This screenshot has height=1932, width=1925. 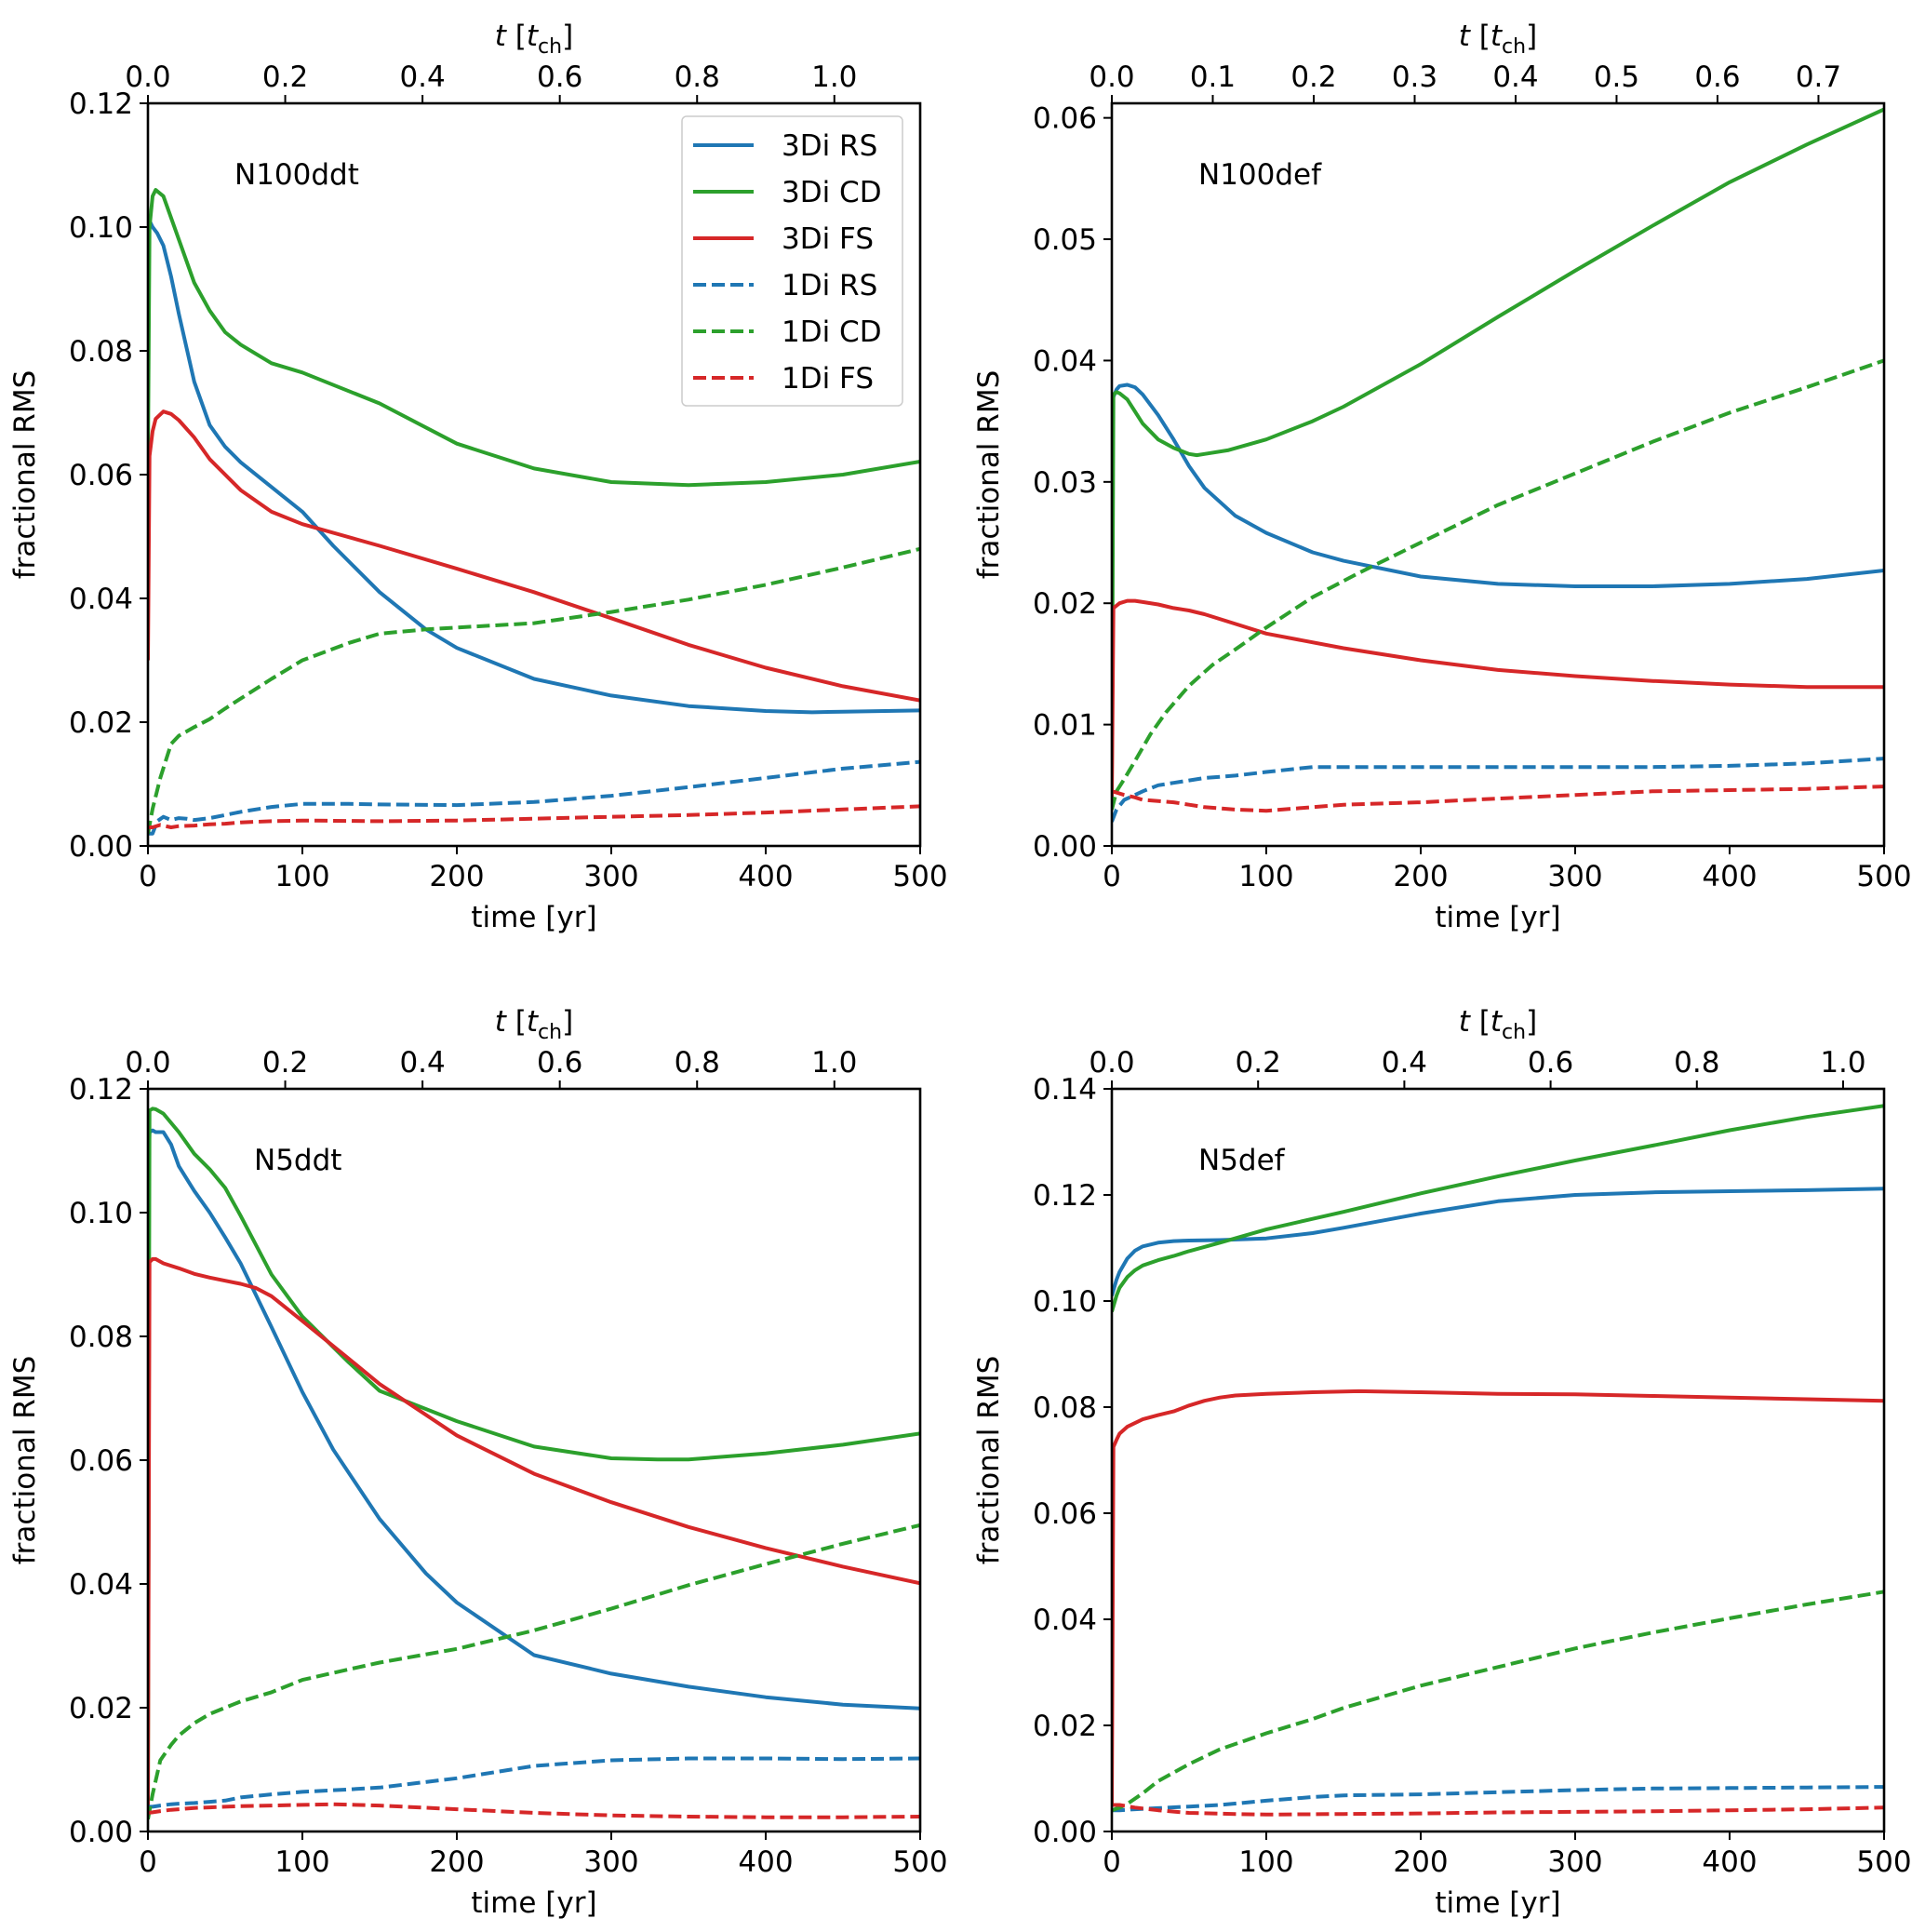 I want to click on legend-entry-label: 3Di RS, so click(x=829, y=146).